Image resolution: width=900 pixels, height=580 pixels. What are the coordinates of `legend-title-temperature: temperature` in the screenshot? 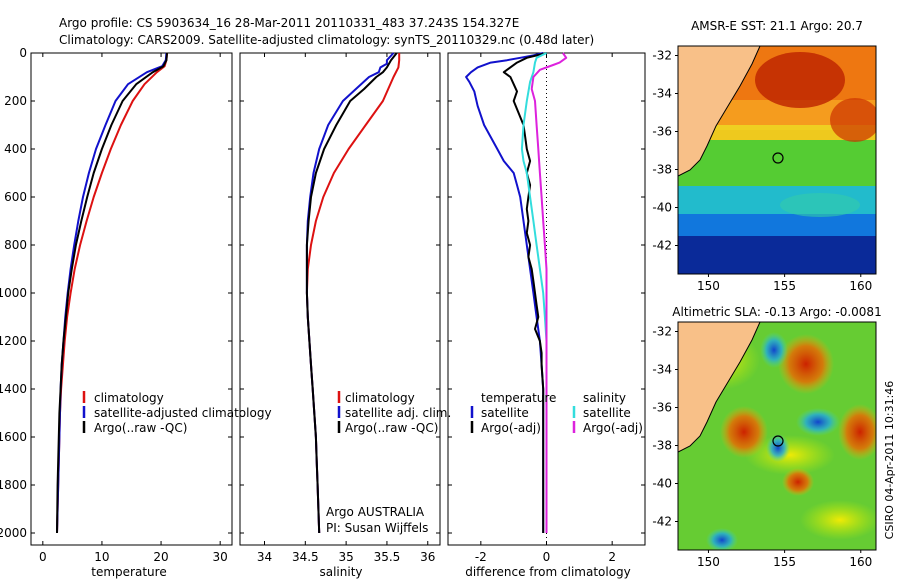 It's located at (518, 398).